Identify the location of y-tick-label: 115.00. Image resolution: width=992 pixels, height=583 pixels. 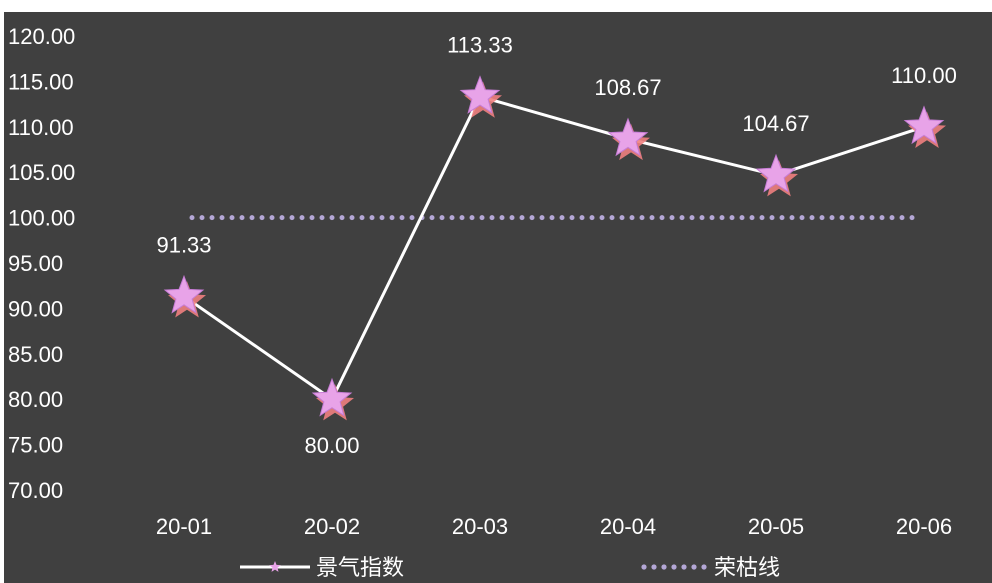
(41, 81).